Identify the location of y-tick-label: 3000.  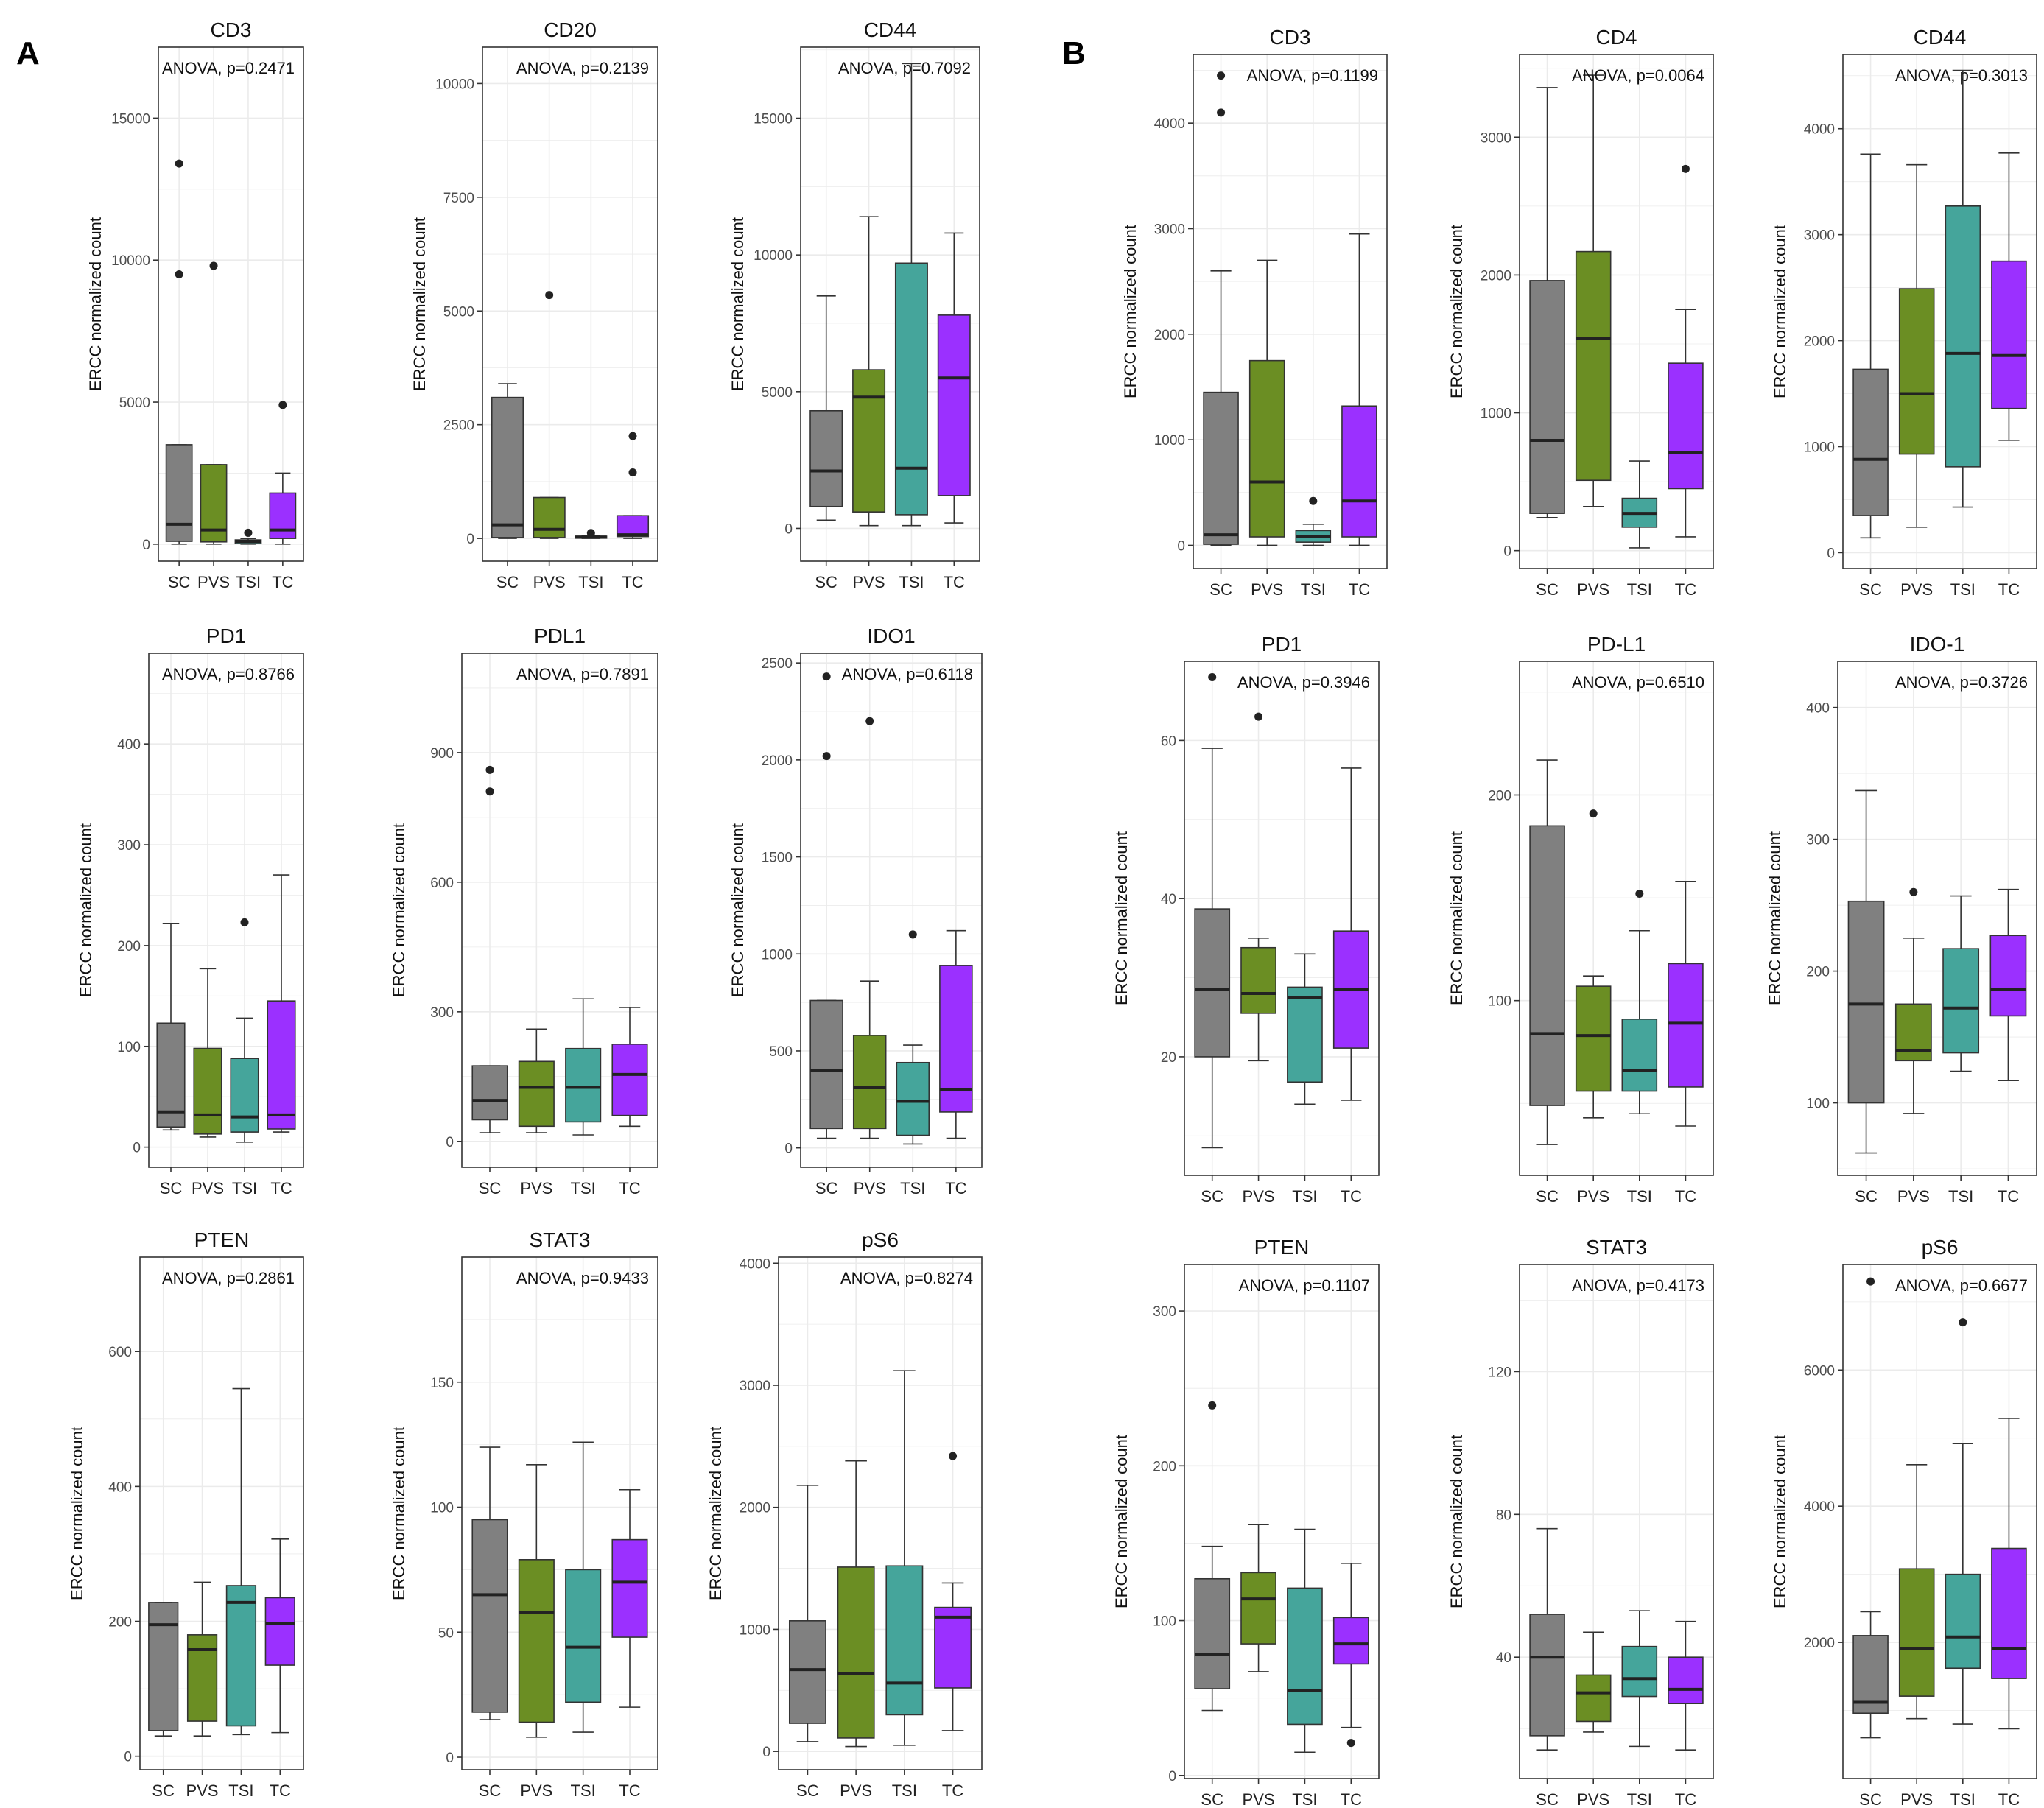
(1820, 236).